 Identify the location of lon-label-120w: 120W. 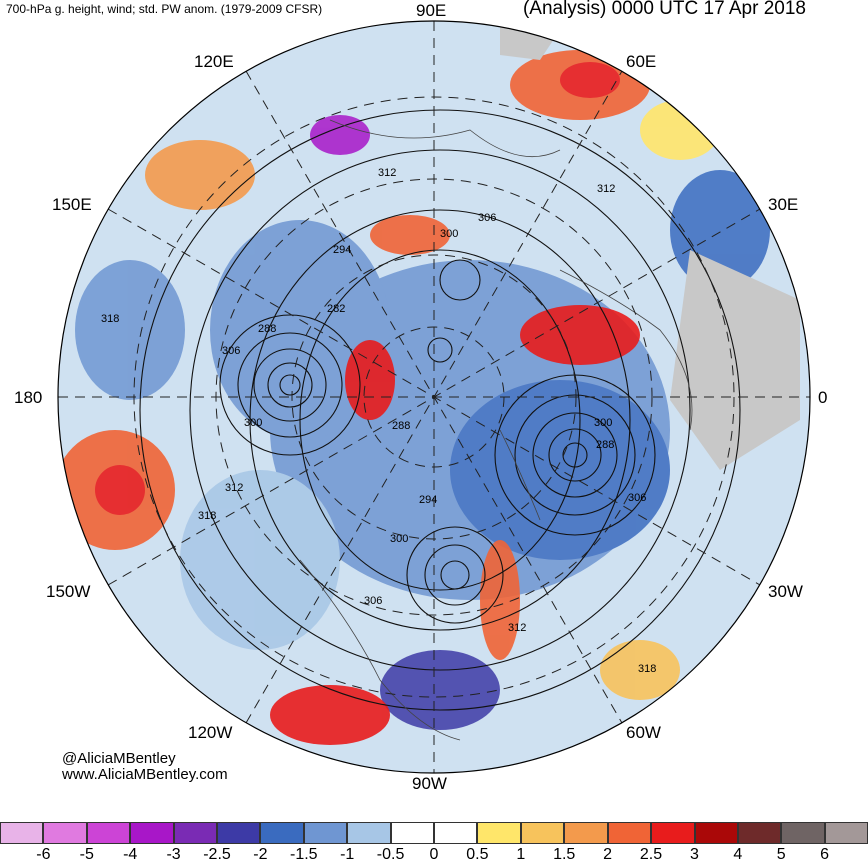
(210, 732).